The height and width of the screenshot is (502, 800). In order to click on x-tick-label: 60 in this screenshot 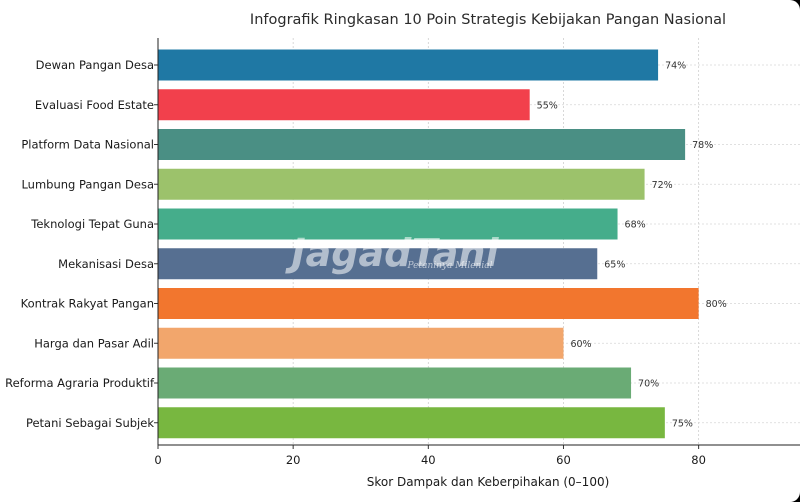, I will do `click(563, 460)`.